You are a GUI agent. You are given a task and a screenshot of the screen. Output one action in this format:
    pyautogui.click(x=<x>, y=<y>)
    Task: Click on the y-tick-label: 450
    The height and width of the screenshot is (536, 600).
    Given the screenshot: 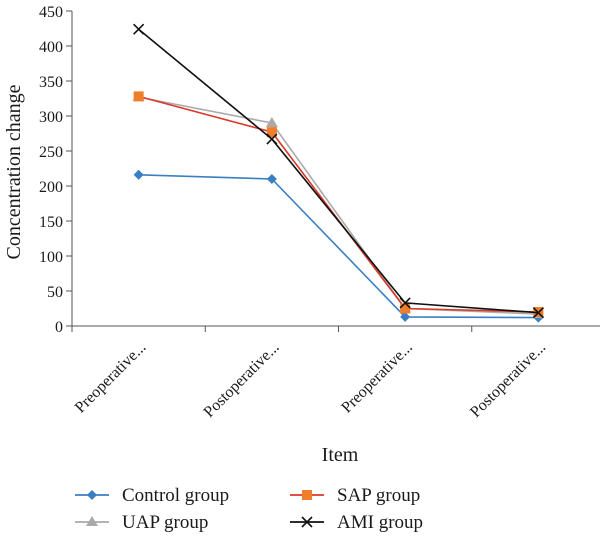 What is the action you would take?
    pyautogui.click(x=51, y=12)
    